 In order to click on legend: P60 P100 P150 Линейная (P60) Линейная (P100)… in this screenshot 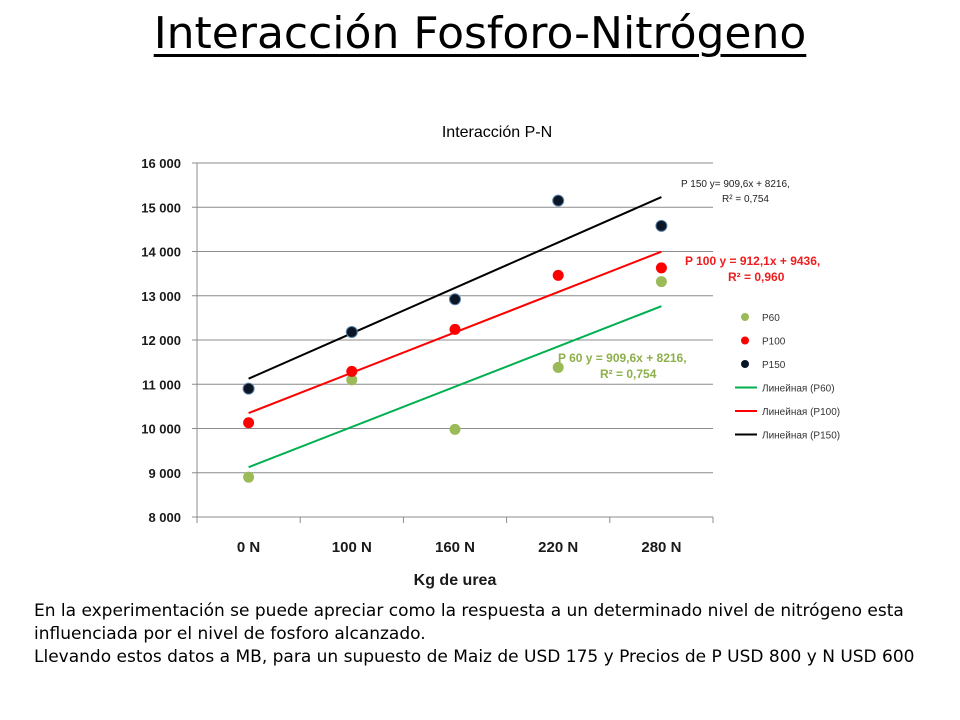, I will do `click(787, 377)`.